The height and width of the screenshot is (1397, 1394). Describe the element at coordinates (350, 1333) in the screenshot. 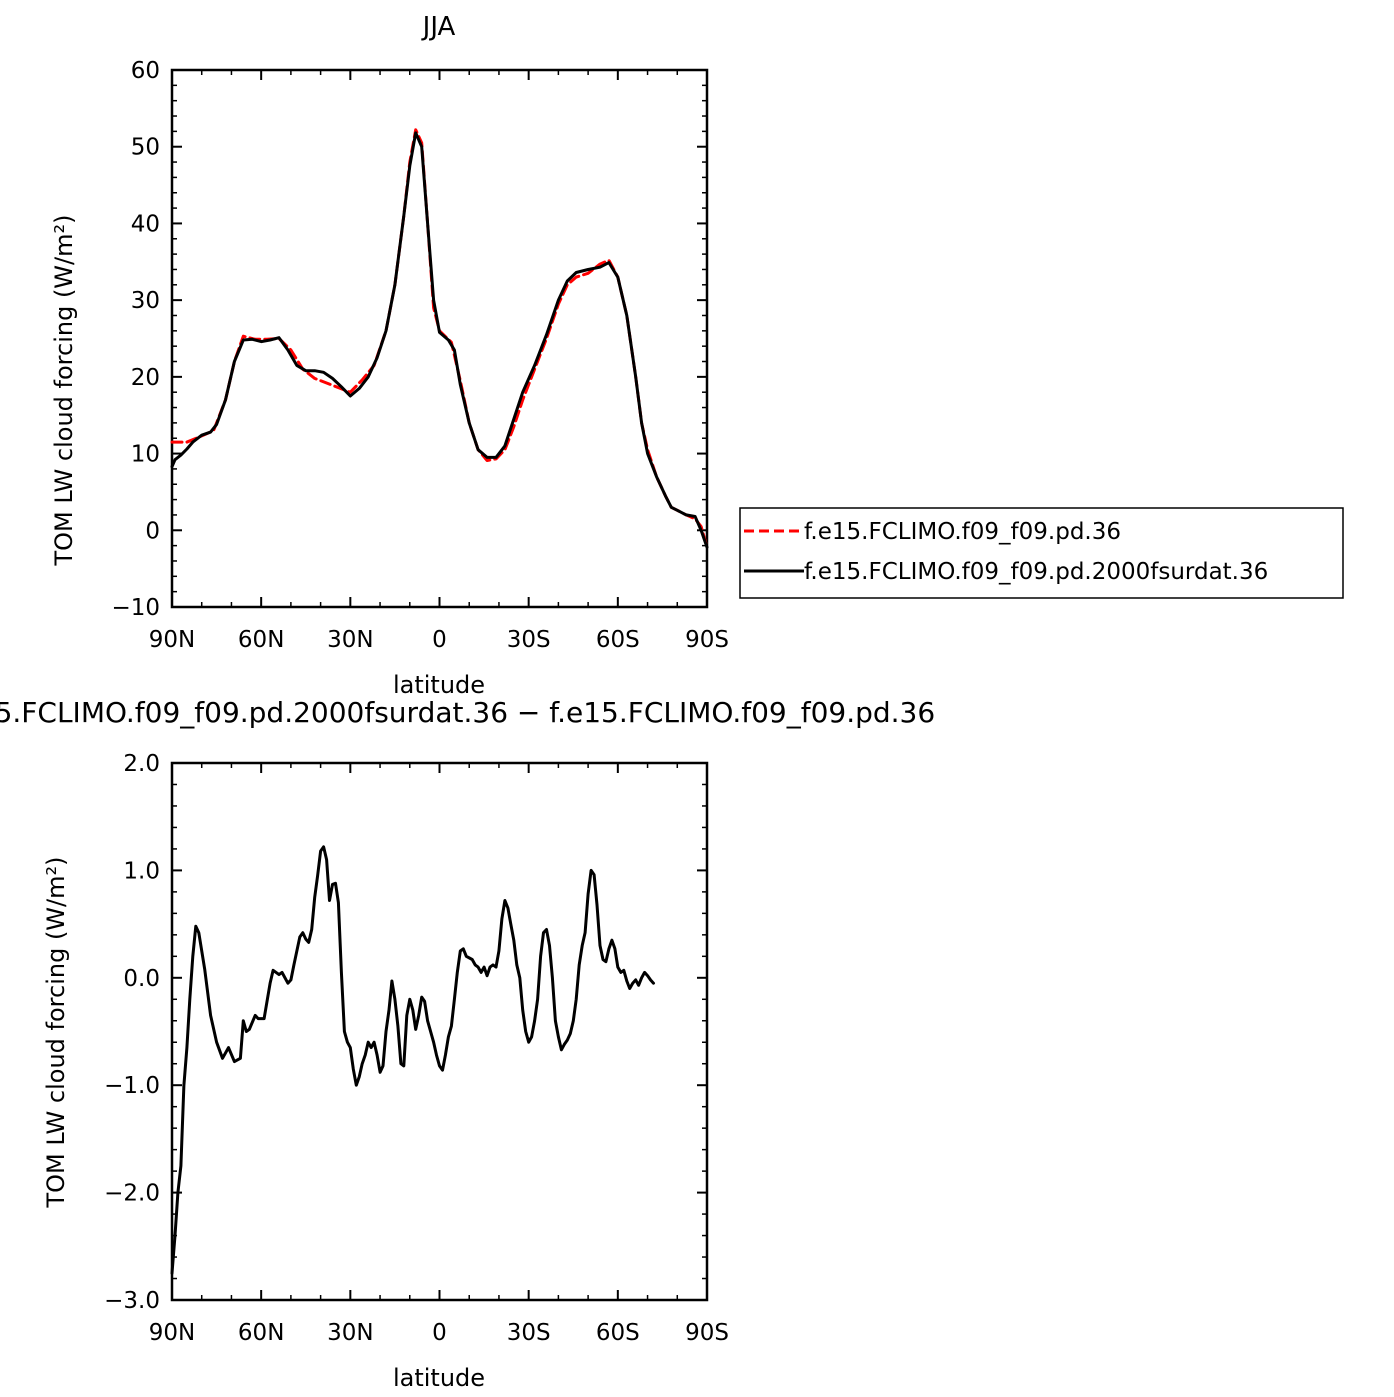

I see `bottom-x-tick-label: 30N` at that location.